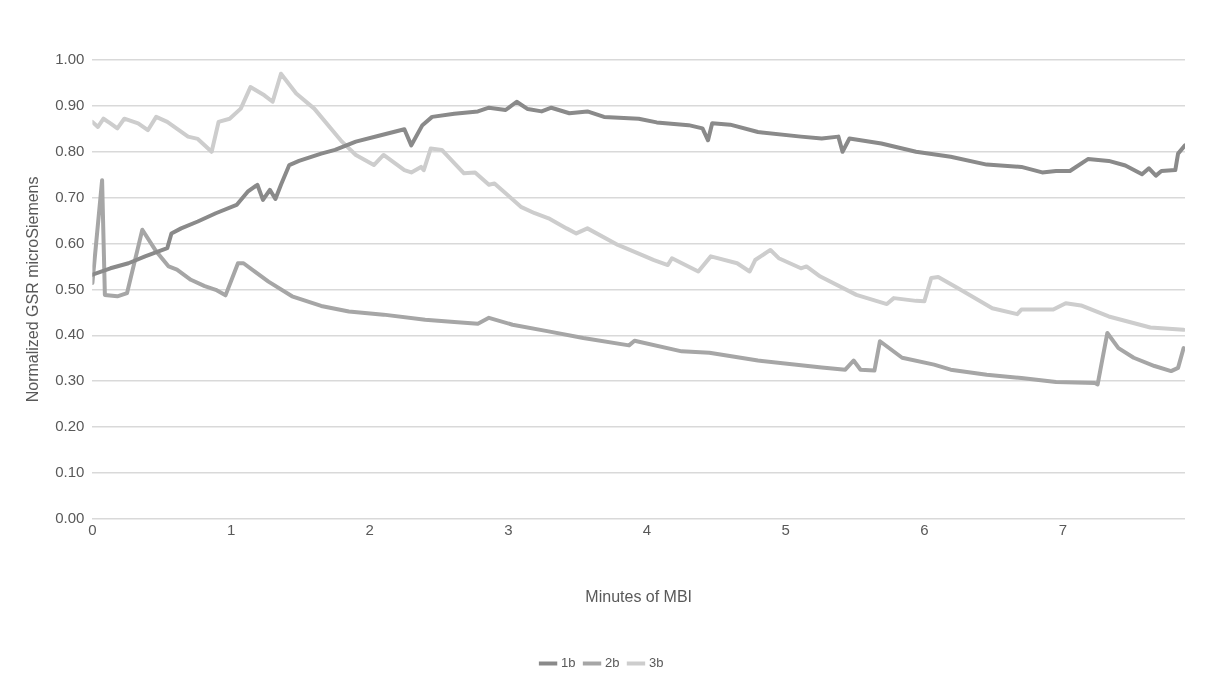 The height and width of the screenshot is (700, 1210). Describe the element at coordinates (70, 472) in the screenshot. I see `y-tick-label: 0.10` at that location.